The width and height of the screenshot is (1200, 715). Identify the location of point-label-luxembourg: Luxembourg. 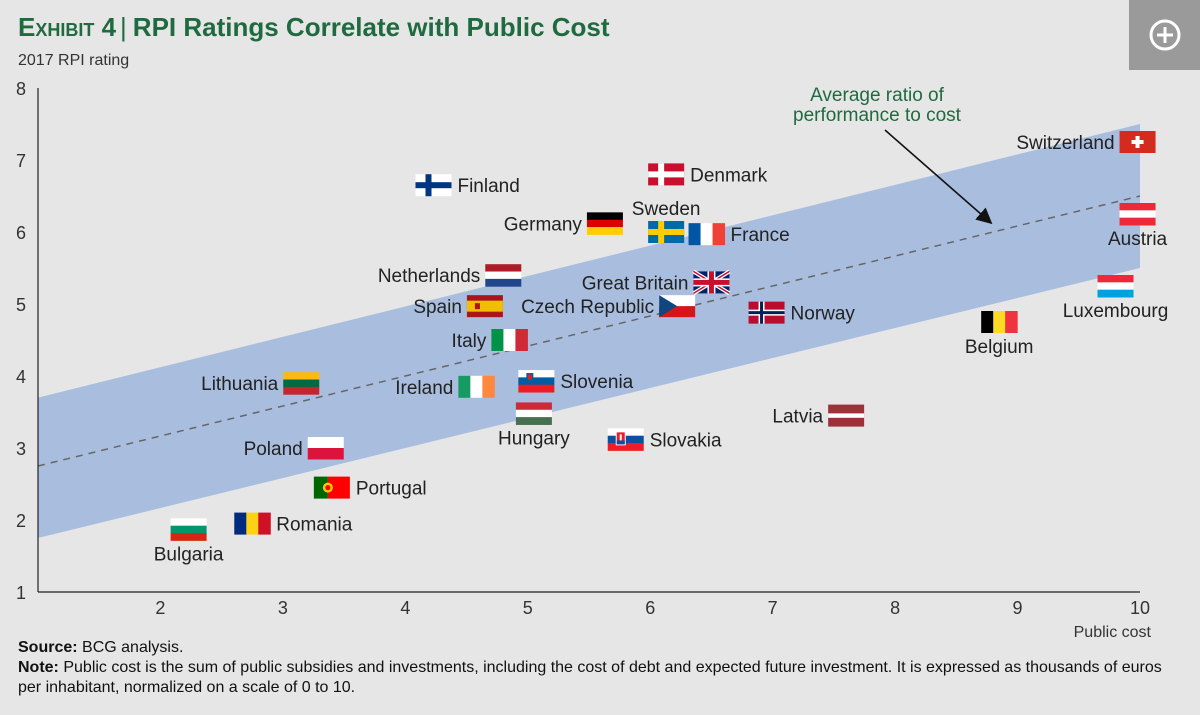
(1116, 311).